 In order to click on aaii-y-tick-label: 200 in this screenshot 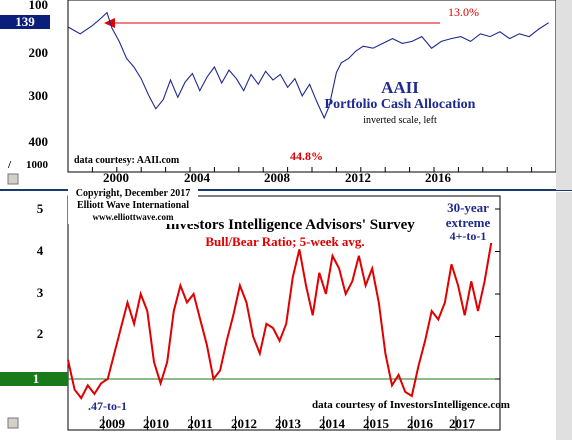, I will do `click(39, 52)`.